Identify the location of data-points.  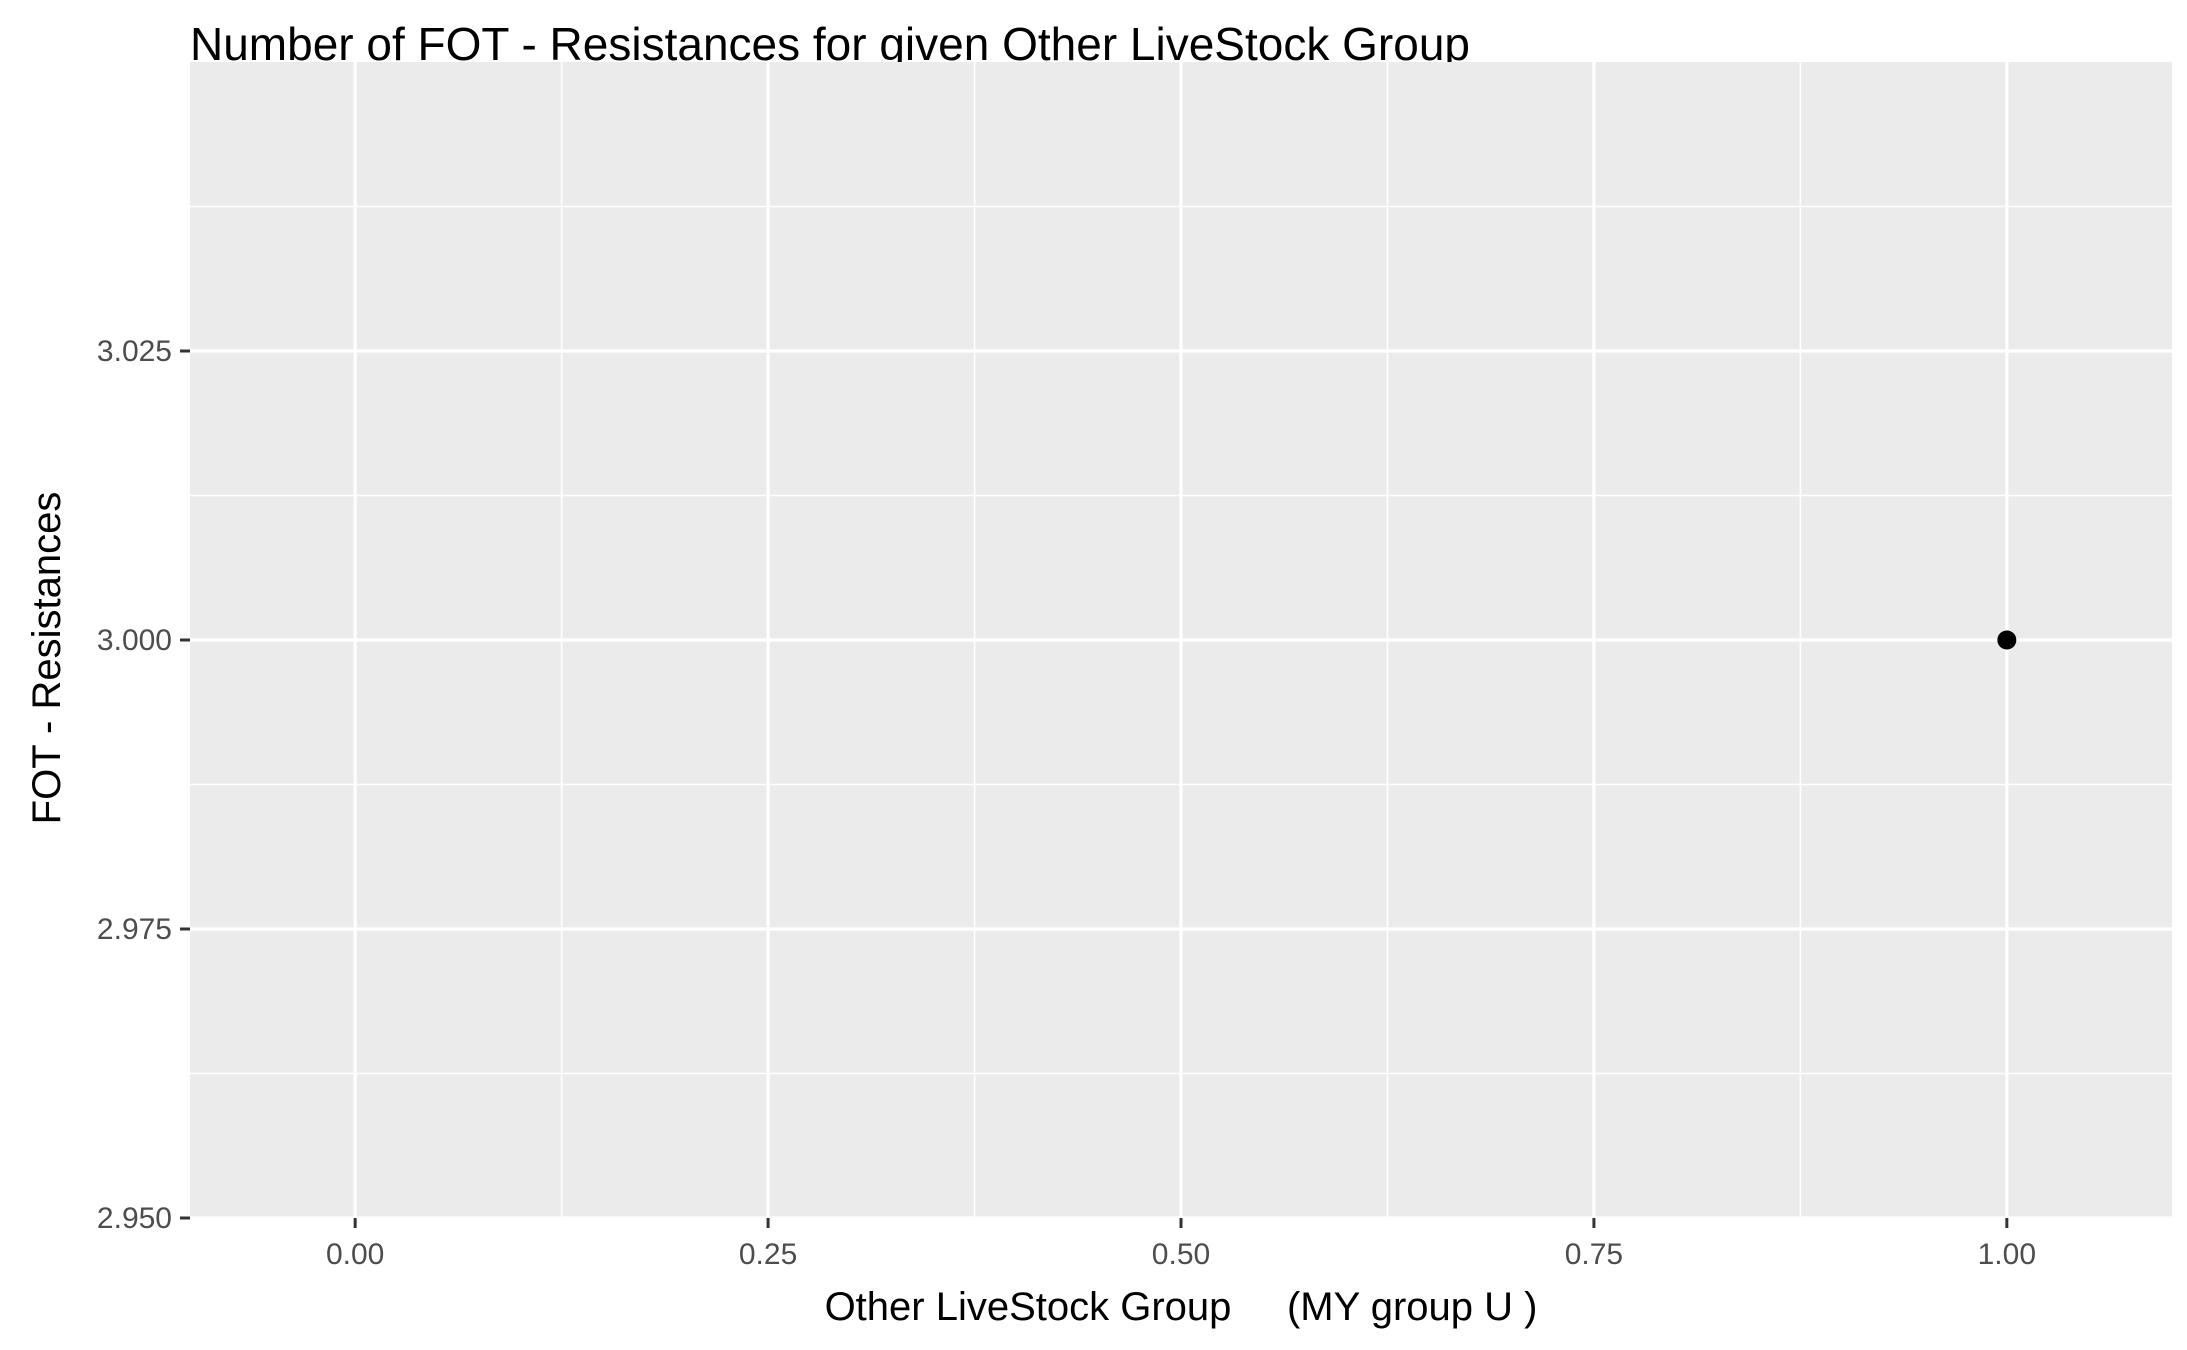
(2007, 640).